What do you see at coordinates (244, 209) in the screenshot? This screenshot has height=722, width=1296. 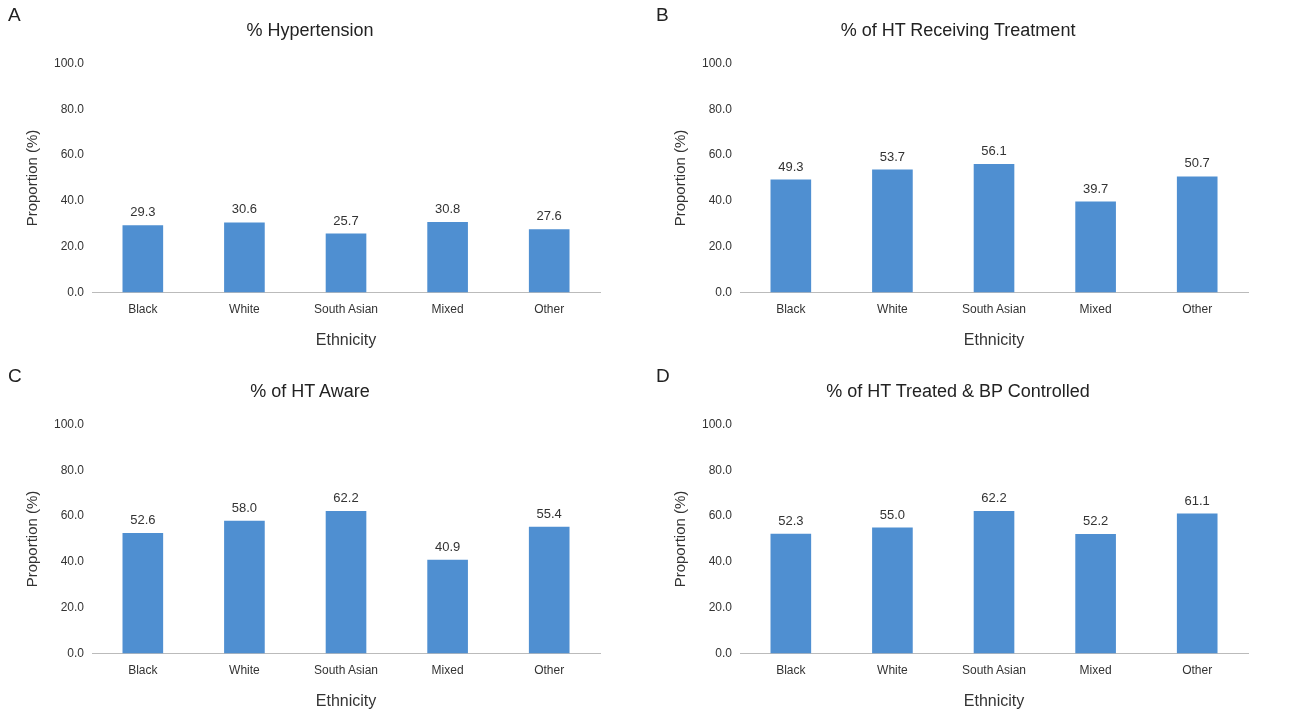 I see `data-label: 30.6` at bounding box center [244, 209].